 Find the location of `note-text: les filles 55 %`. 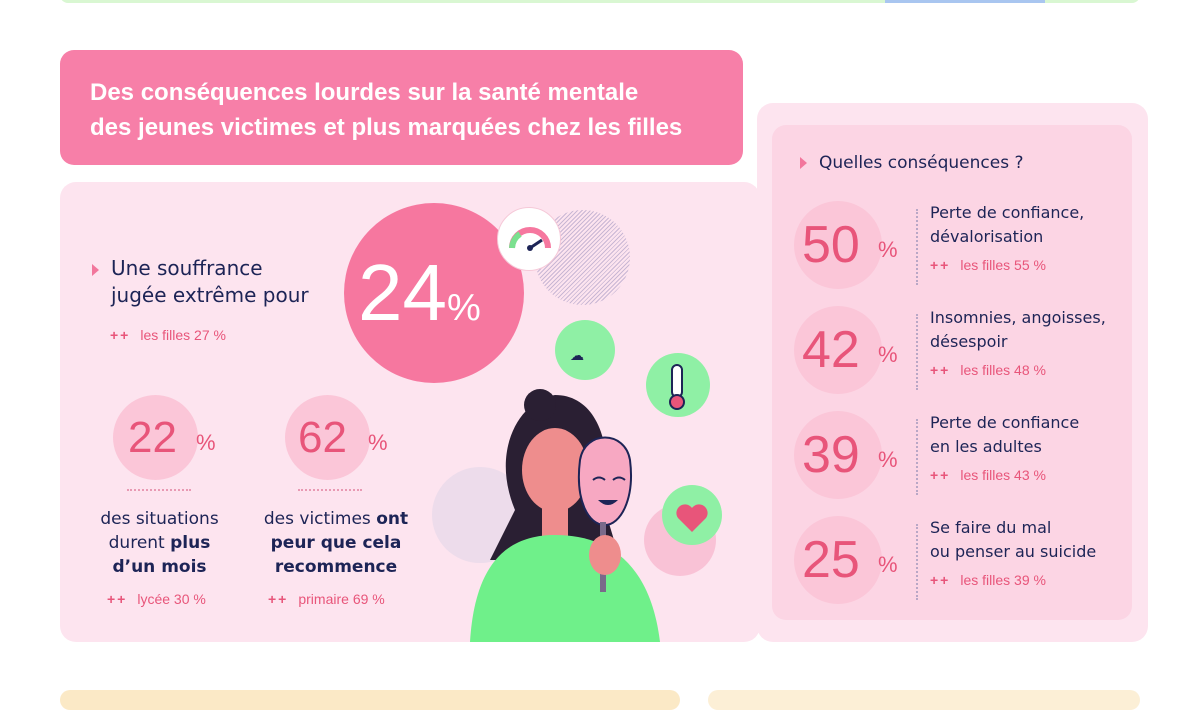

note-text: les filles 55 % is located at coordinates (1003, 265).